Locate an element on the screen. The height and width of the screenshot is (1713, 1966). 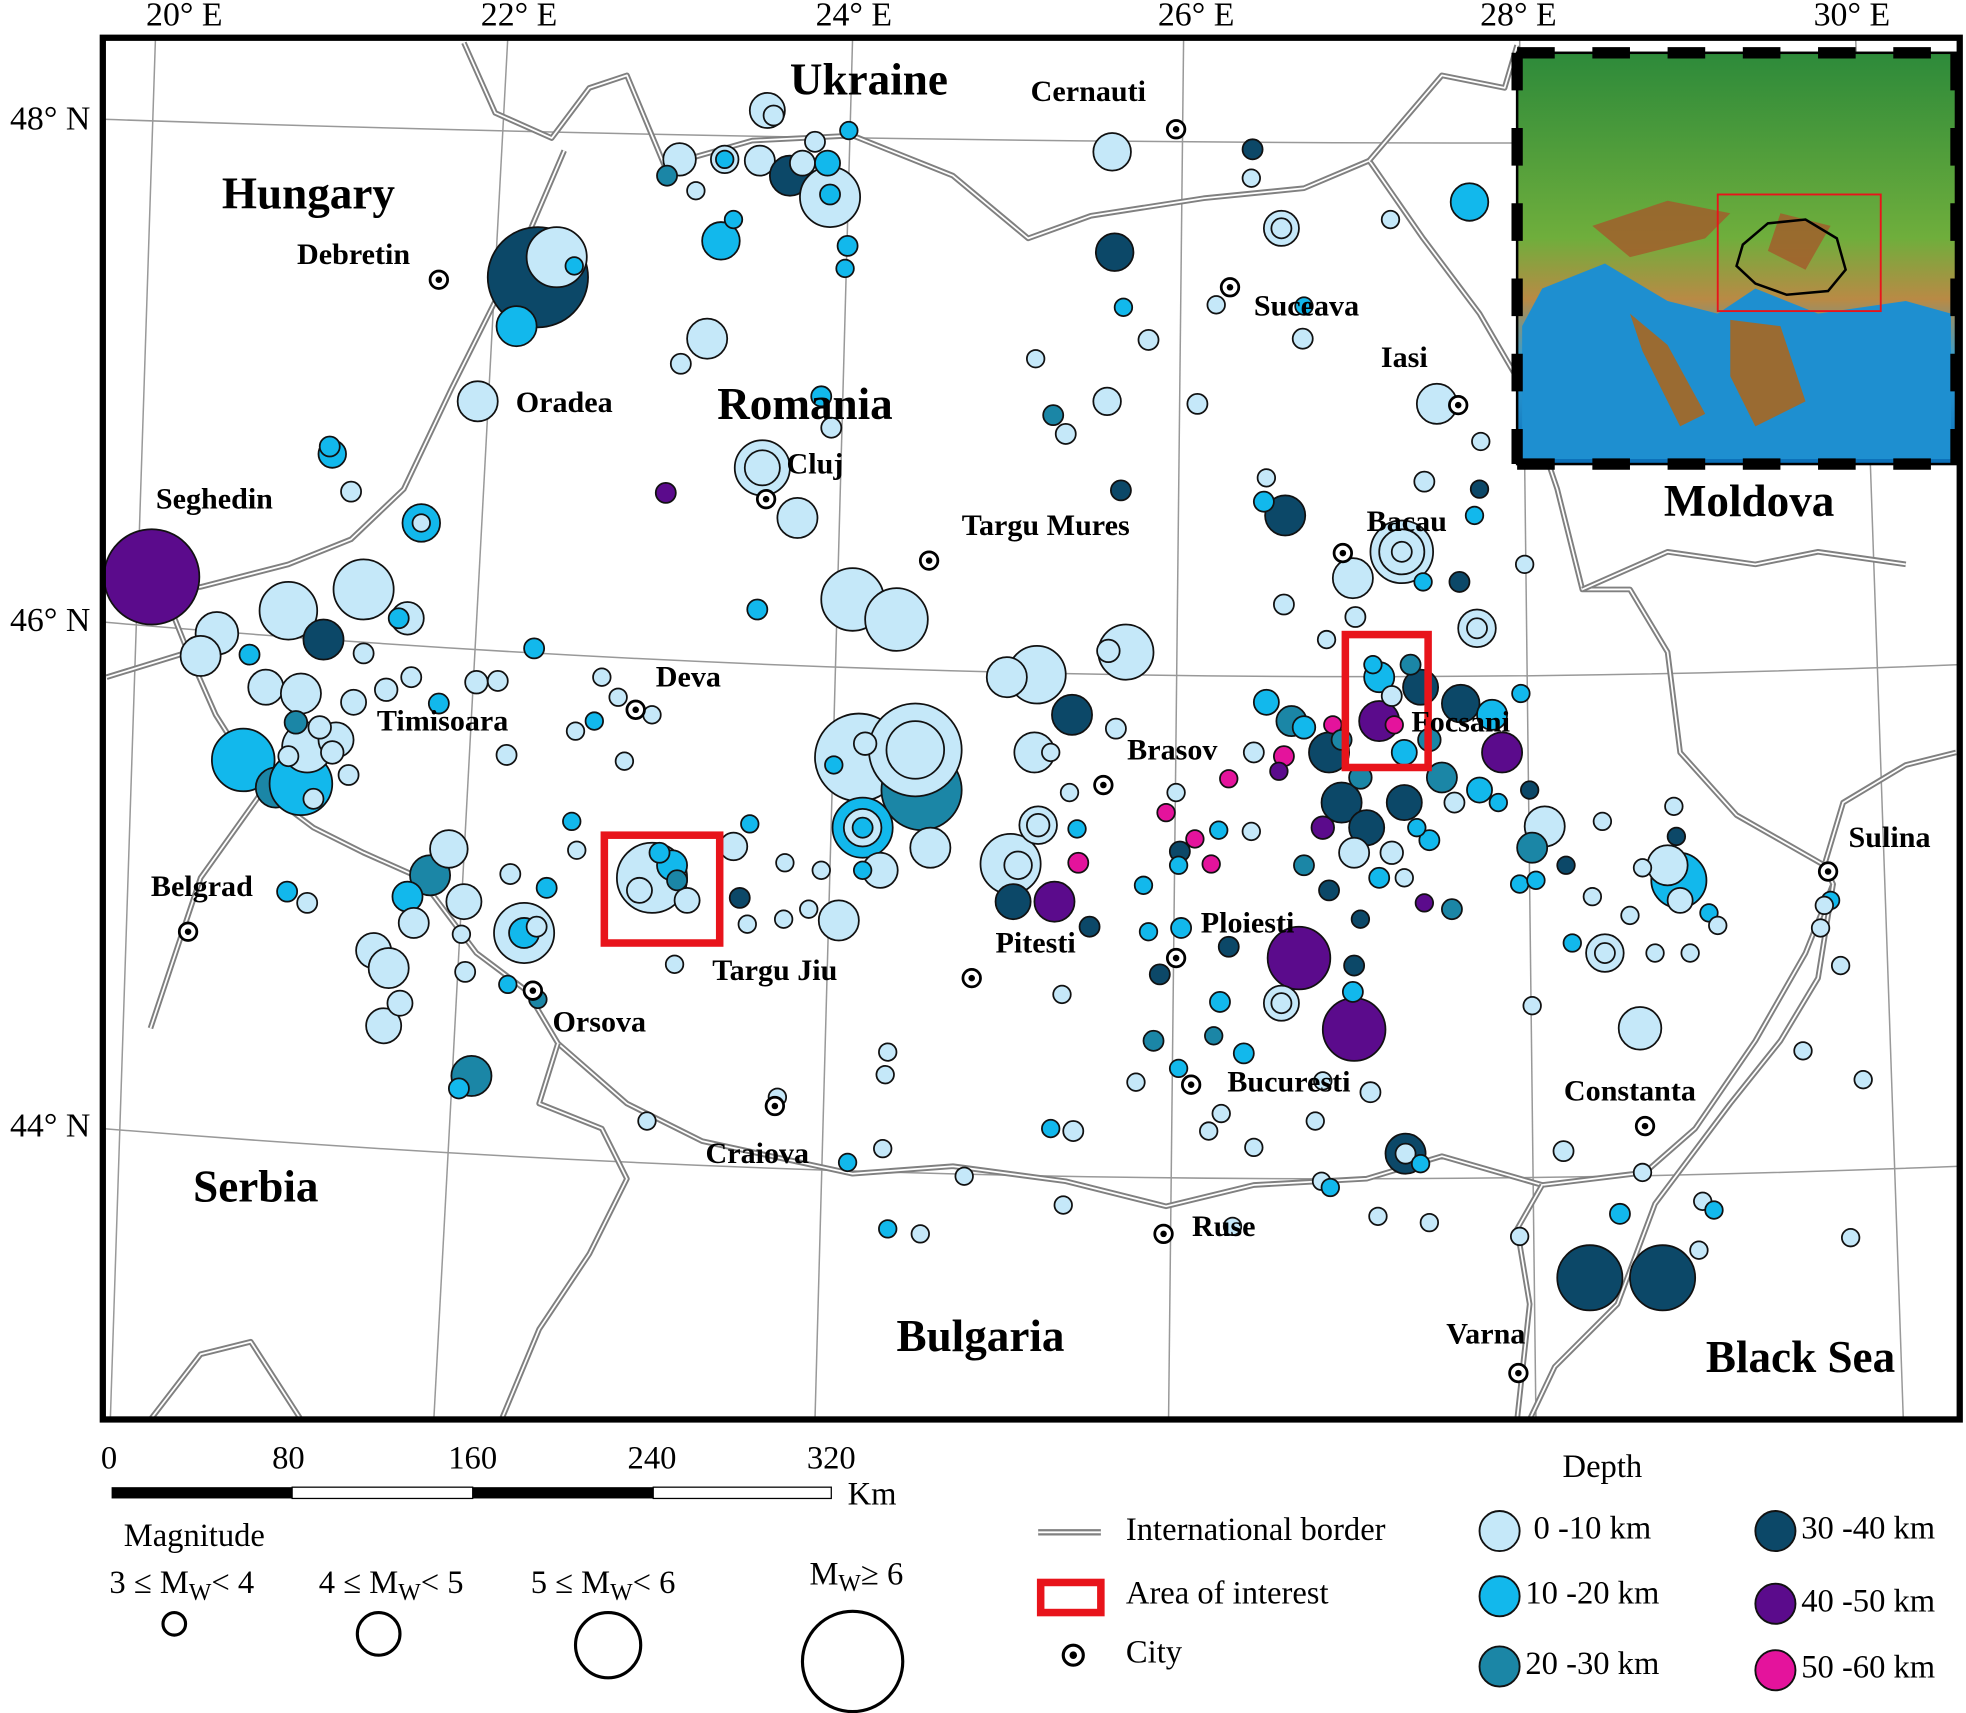
city-label: Sulina is located at coordinates (1890, 837).